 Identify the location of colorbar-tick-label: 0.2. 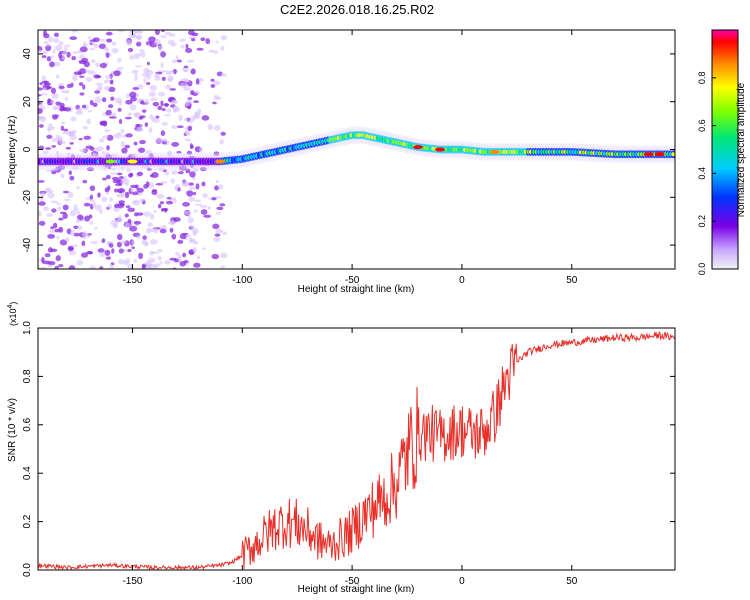
(702, 221).